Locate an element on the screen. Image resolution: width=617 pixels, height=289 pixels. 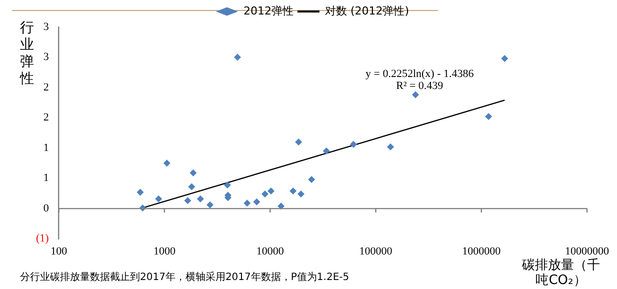
y-axis-title: 行业弹性 is located at coordinates (26, 54).